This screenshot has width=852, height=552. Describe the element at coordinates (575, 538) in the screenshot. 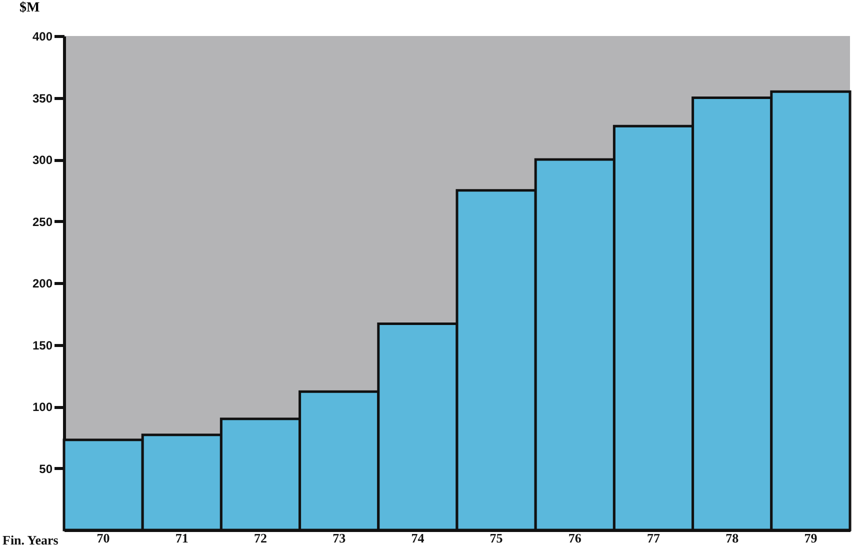

I see `x-tick-label: 76` at that location.